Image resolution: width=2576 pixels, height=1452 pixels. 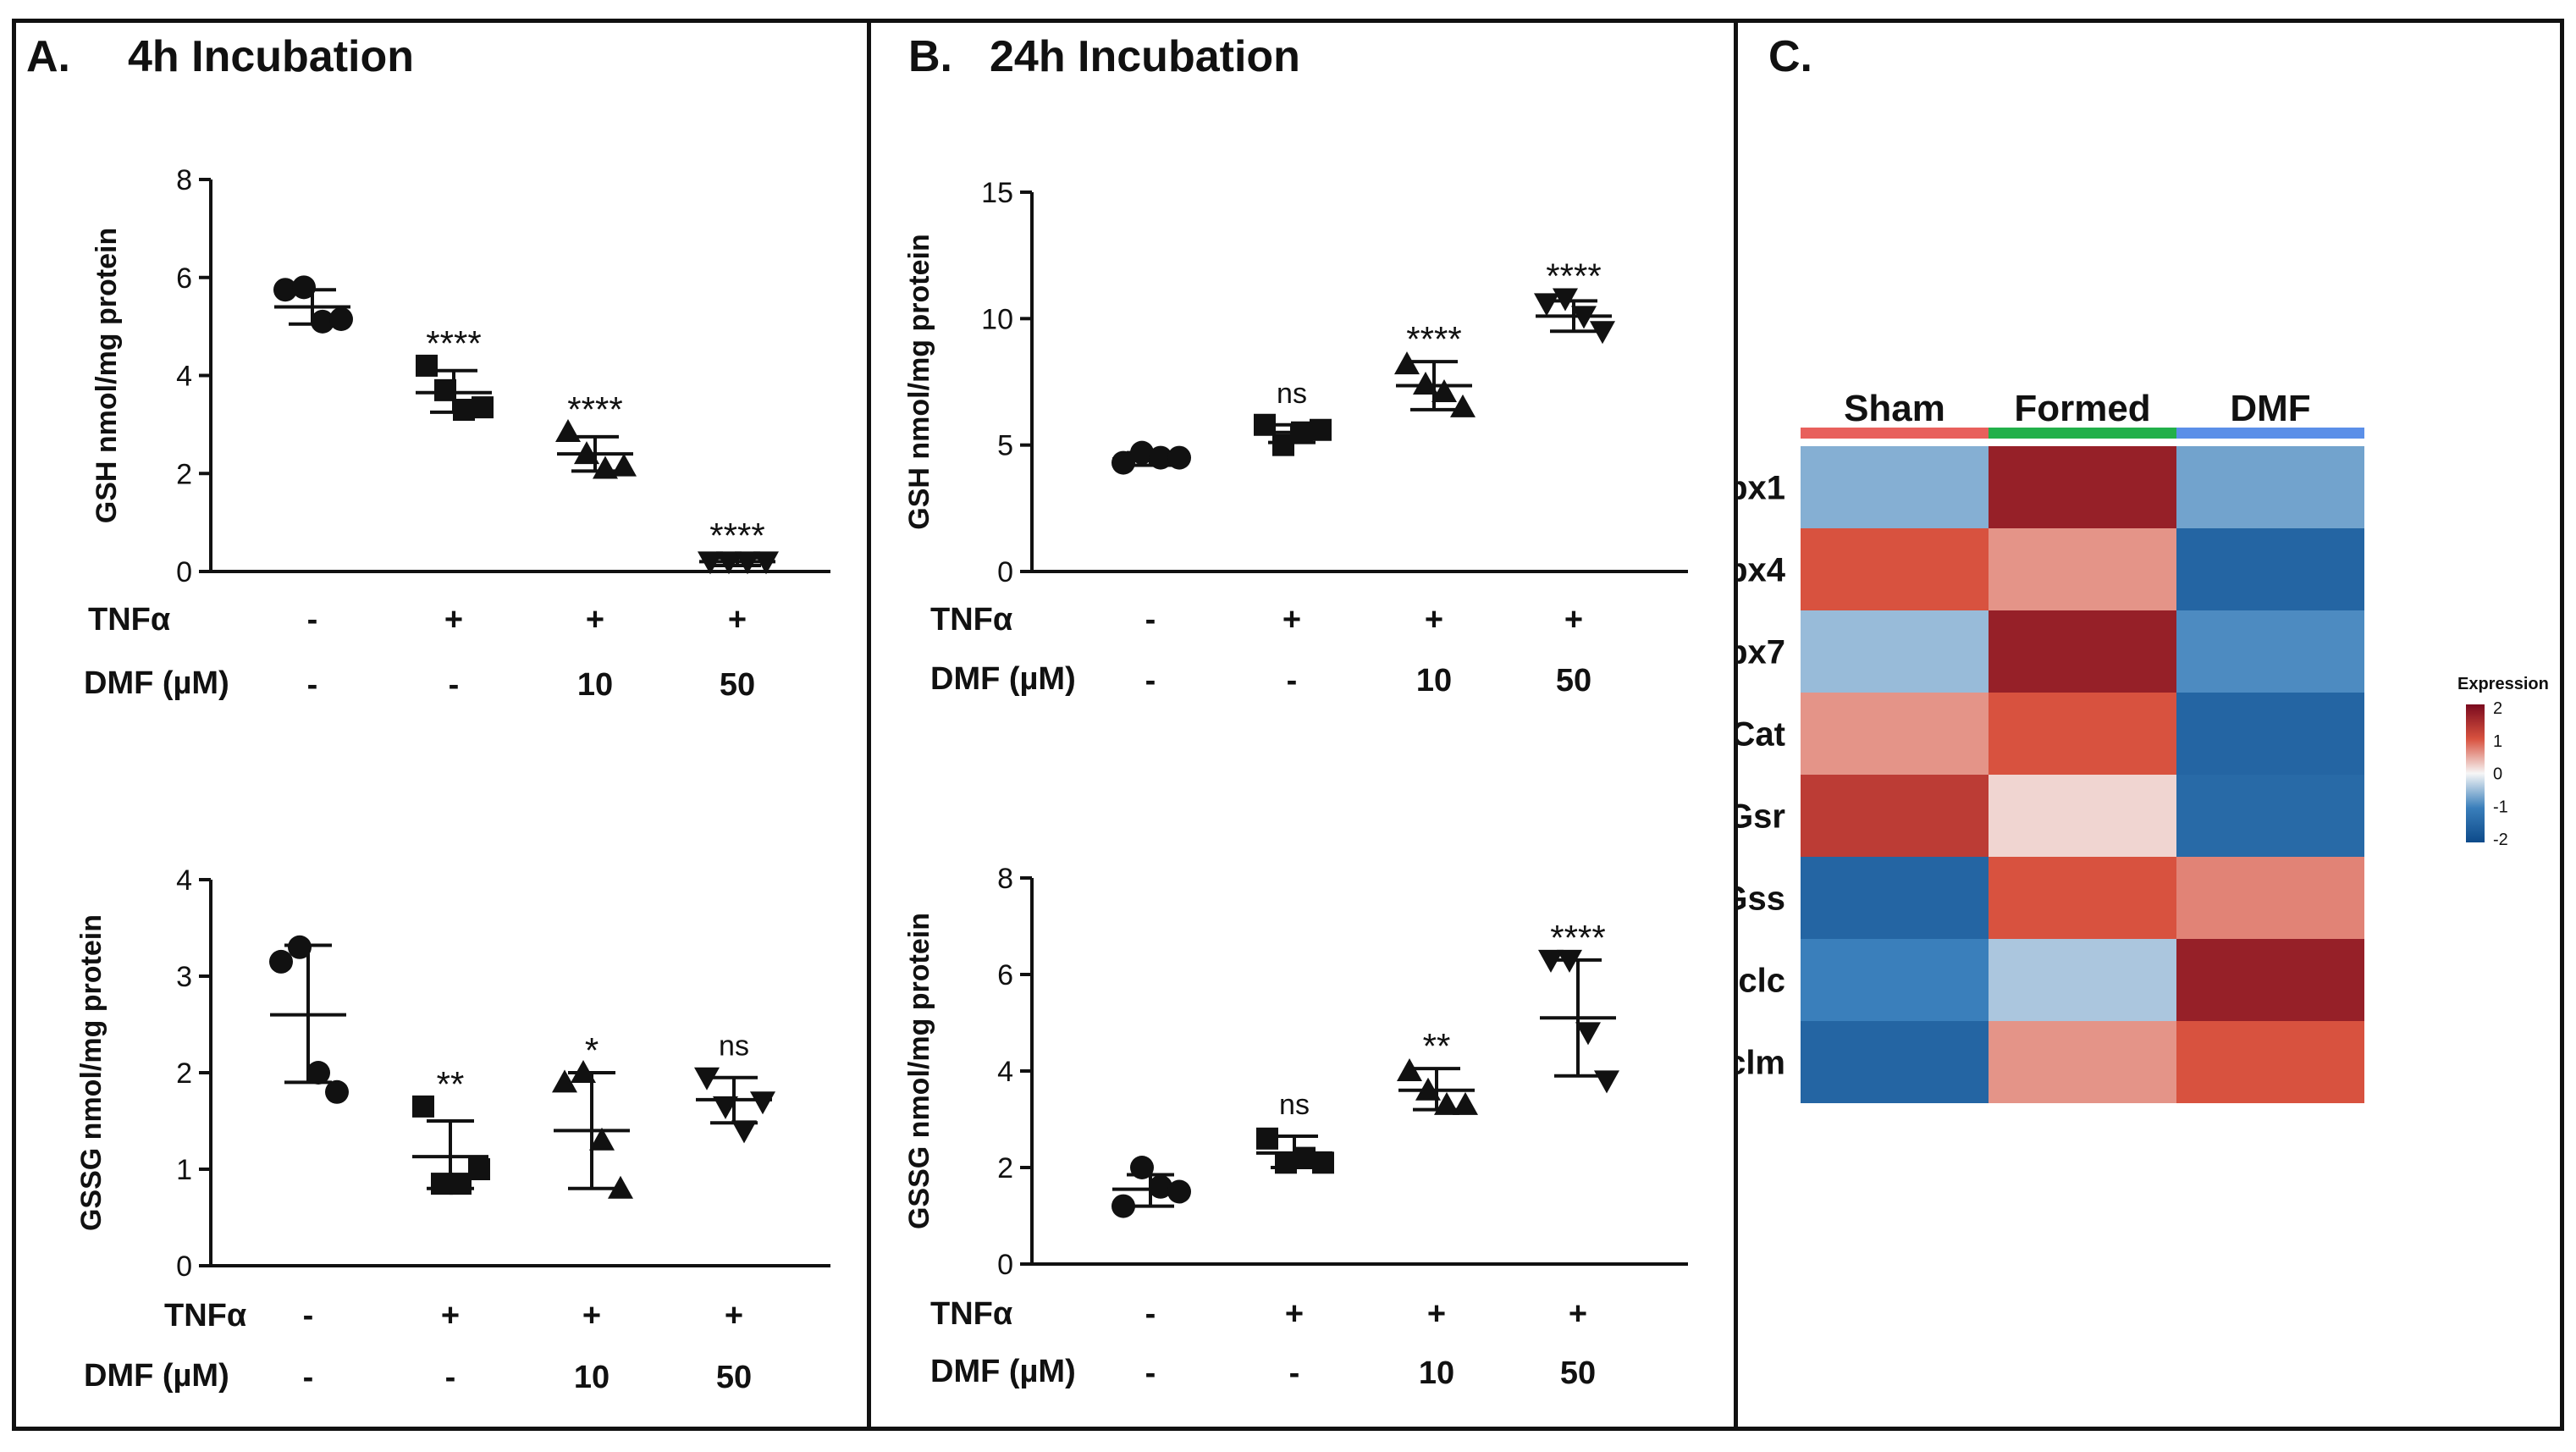 What do you see at coordinates (184, 1170) in the screenshot?
I see `y-tick-label: 1` at bounding box center [184, 1170].